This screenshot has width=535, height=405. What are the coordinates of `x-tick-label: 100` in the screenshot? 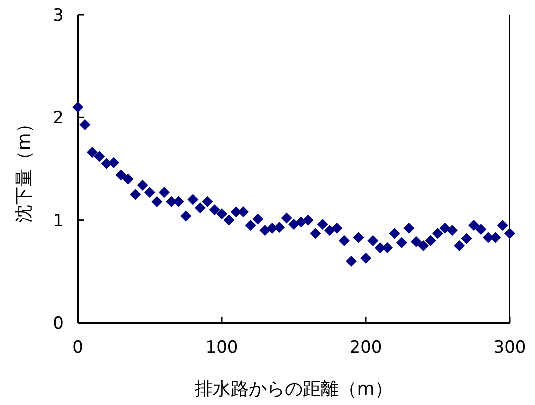 It's located at (222, 348).